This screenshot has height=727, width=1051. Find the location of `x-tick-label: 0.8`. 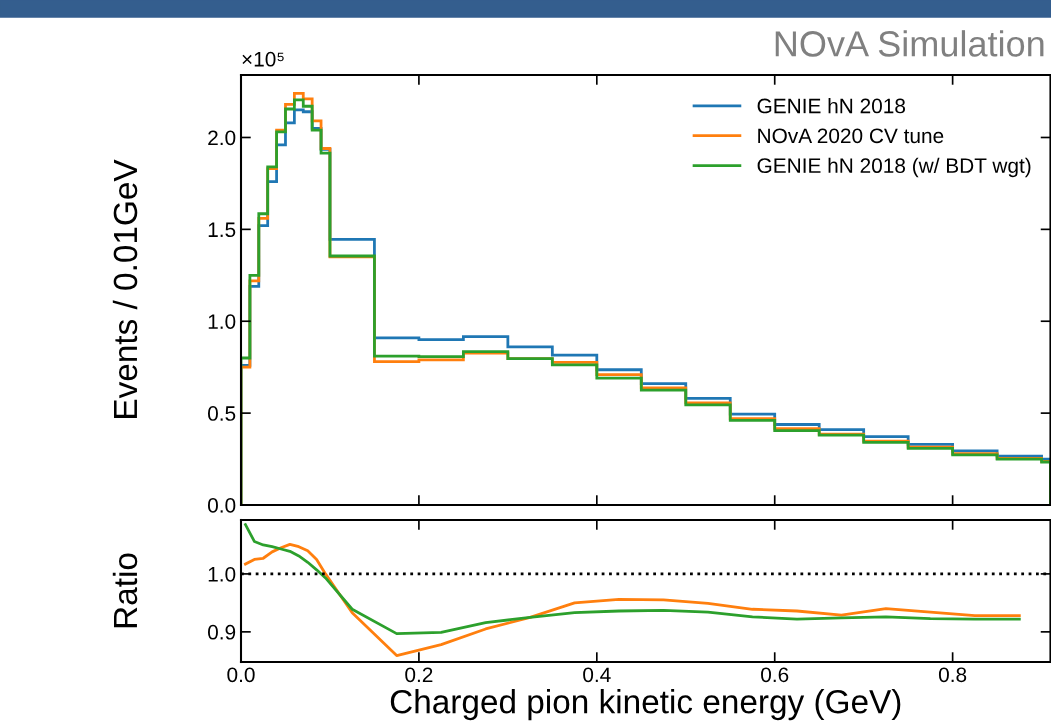

x-tick-label: 0.8 is located at coordinates (952, 675).